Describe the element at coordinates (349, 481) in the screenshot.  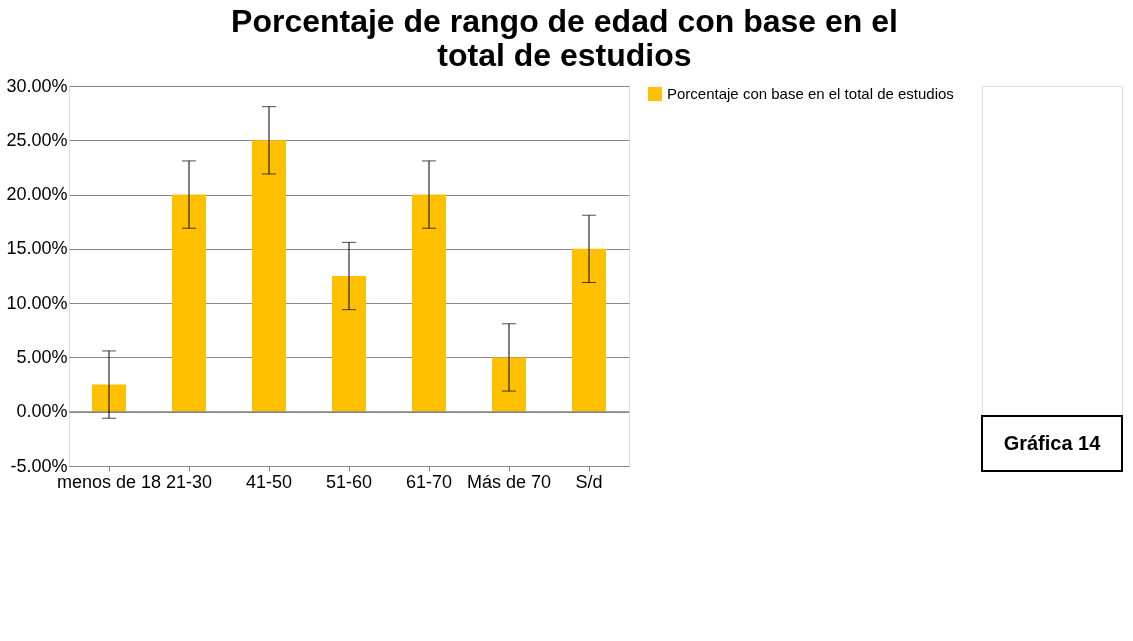
I see `x-tick-label: 51-60` at that location.